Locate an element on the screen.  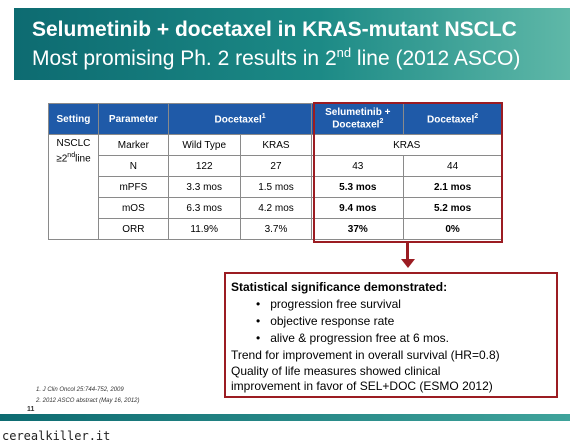
header-selumetinib-line1: Selumetinib + is located at coordinates (358, 113).